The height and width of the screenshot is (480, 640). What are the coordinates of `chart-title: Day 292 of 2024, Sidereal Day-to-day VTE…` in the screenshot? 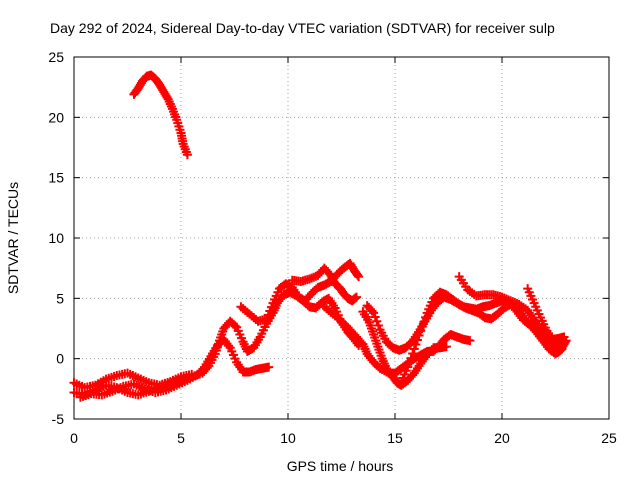 It's located at (302, 28).